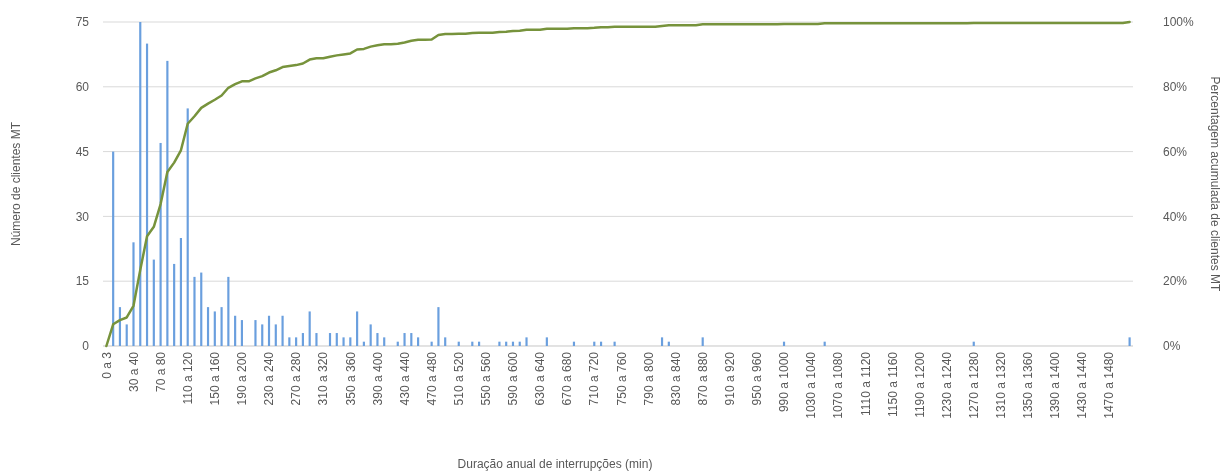 Image resolution: width=1225 pixels, height=474 pixels. Describe the element at coordinates (594, 378) in the screenshot. I see `x-tick-label: 710 a 720` at that location.